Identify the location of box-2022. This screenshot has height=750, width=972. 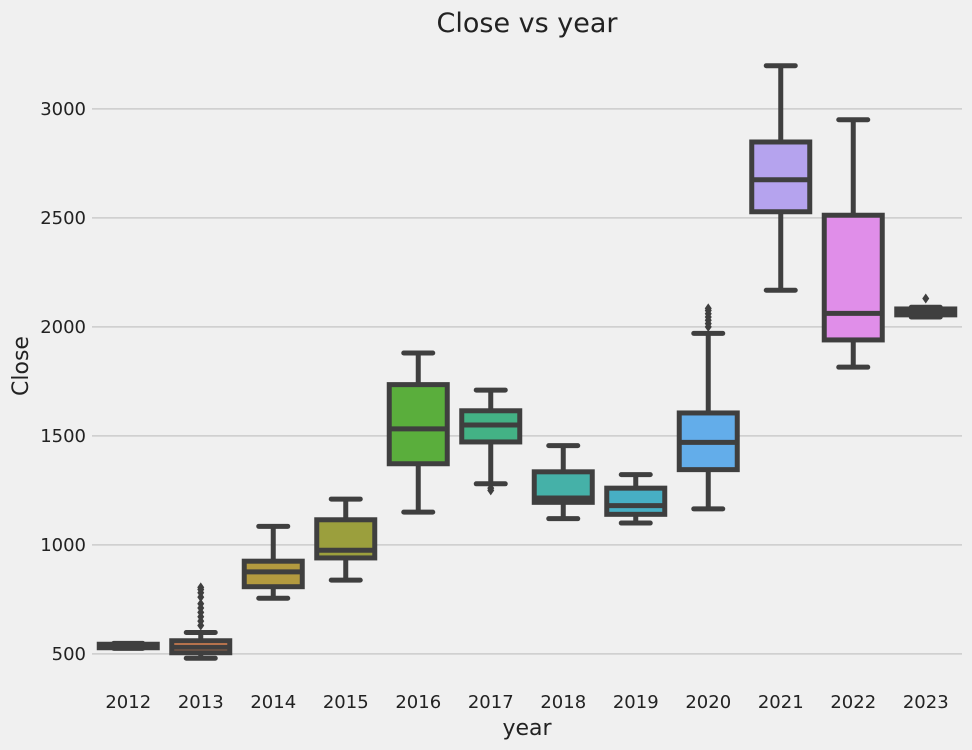
(853, 243).